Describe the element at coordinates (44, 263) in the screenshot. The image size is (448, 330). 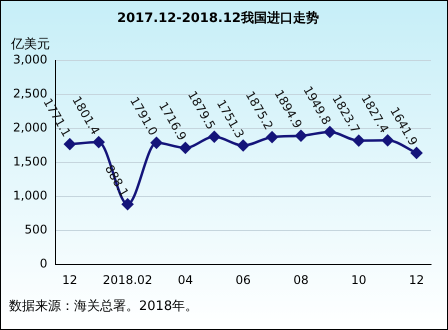
I see `y-tick-label: 0` at that location.